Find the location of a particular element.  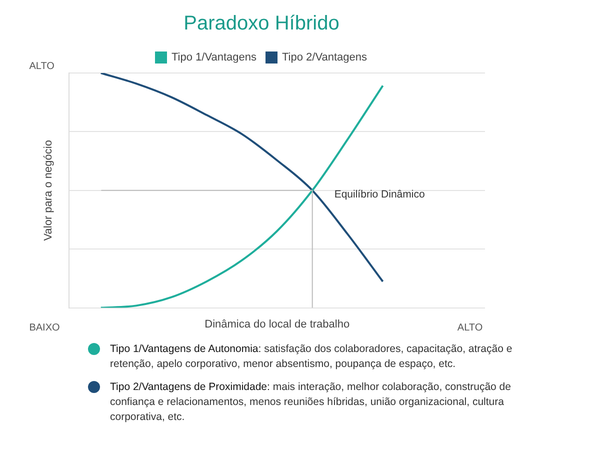

text: Tipo 1/Vantagens de Autonomia: satisfação dos colaboradores, capacitação, atração e retenção, apelo corporativo, menor absentismo, poupança de espaço, etc. is located at coordinates (311, 357).